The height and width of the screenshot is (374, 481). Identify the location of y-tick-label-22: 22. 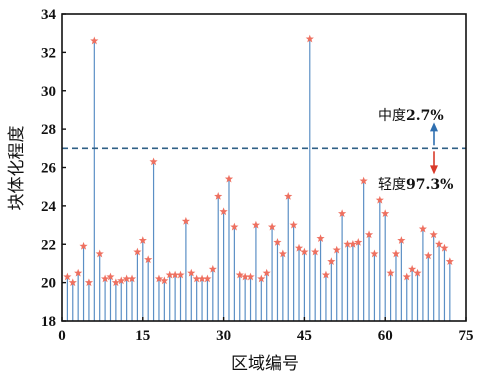
(48, 245).